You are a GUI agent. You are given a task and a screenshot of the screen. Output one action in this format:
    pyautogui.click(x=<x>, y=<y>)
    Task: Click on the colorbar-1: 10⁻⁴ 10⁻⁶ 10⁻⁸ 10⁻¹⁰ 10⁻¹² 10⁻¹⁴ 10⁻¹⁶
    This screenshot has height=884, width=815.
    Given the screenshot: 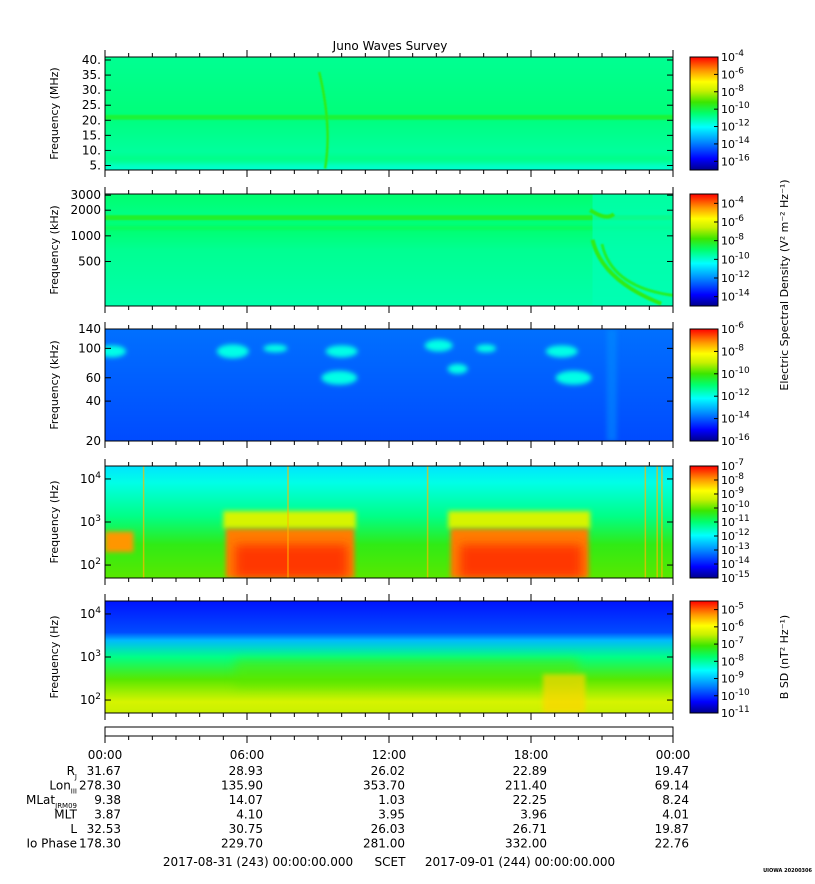 What is the action you would take?
    pyautogui.click(x=719, y=110)
    